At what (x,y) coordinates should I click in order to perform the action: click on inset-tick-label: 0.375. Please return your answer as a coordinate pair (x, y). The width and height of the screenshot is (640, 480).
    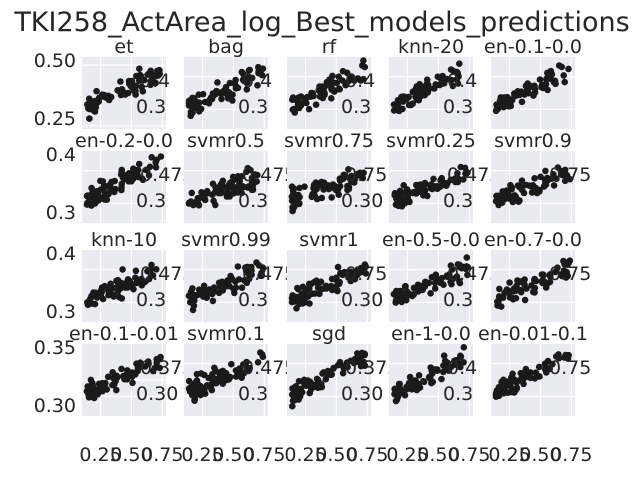
    Looking at the image, I should click on (372, 368).